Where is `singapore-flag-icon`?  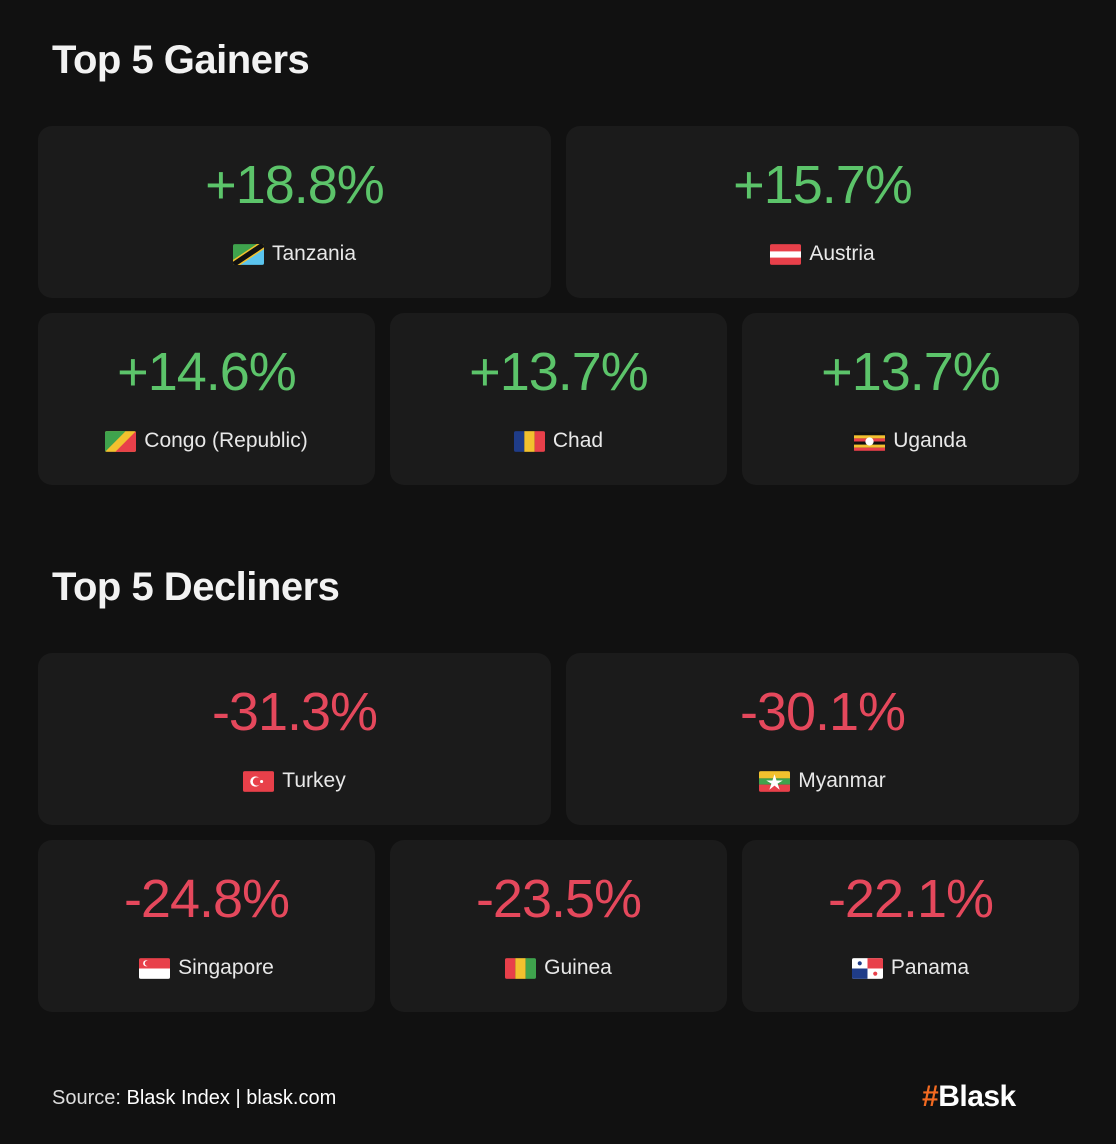
singapore-flag-icon is located at coordinates (155, 968).